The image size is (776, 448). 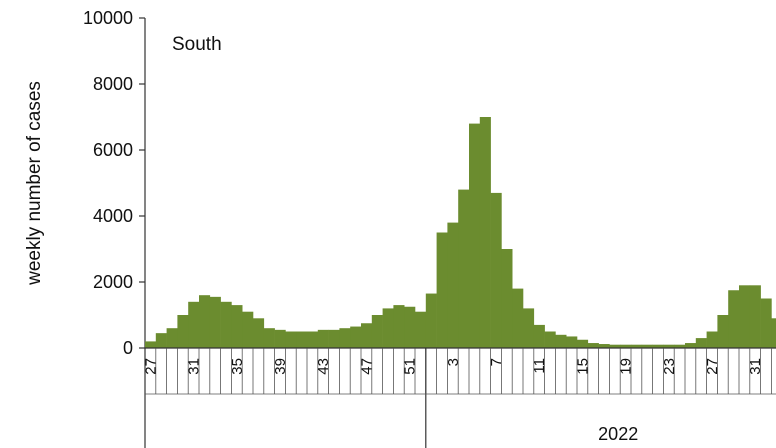 What do you see at coordinates (113, 216) in the screenshot?
I see `y-tick-label: 4000` at bounding box center [113, 216].